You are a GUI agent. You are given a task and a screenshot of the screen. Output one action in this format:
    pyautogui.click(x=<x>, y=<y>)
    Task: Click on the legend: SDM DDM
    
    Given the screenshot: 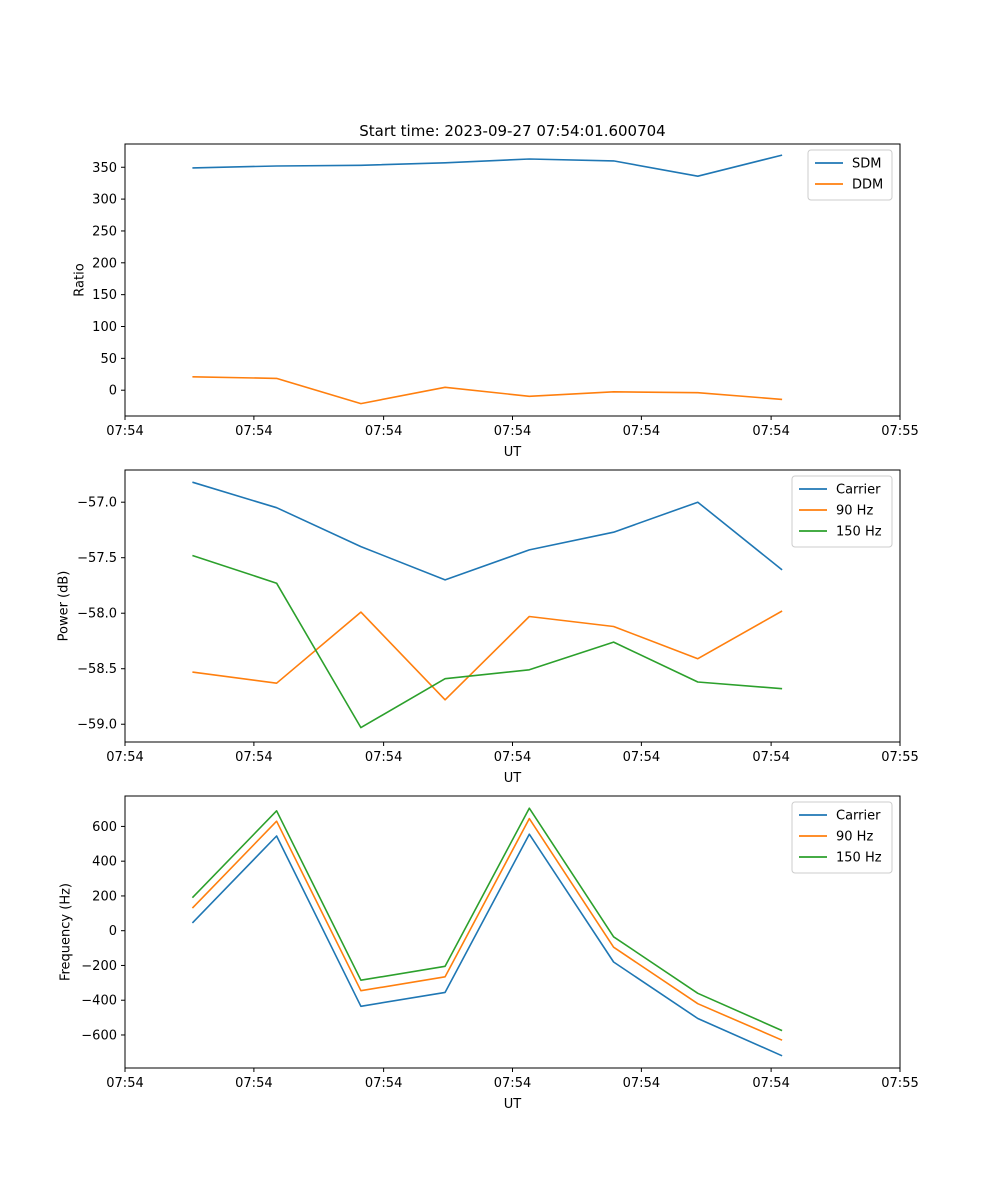 What is the action you would take?
    pyautogui.click(x=850, y=175)
    